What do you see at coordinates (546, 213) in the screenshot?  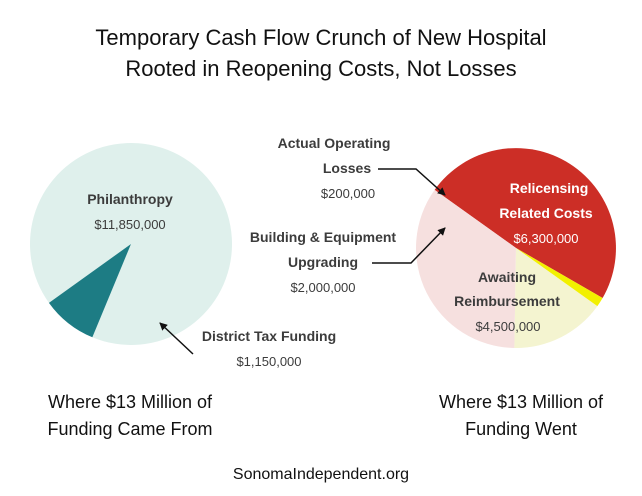 I see `slice-label-relicensing-line-2: Related Costs` at bounding box center [546, 213].